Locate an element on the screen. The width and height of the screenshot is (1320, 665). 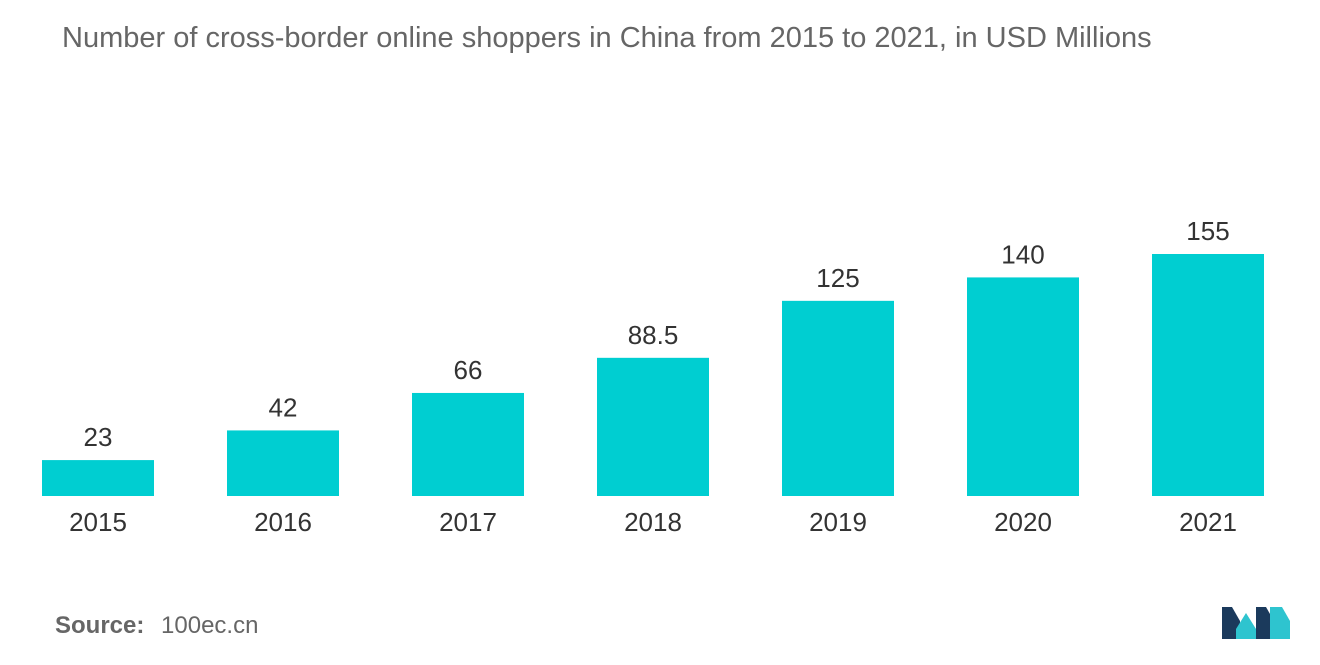
bar-2016 is located at coordinates (283, 463).